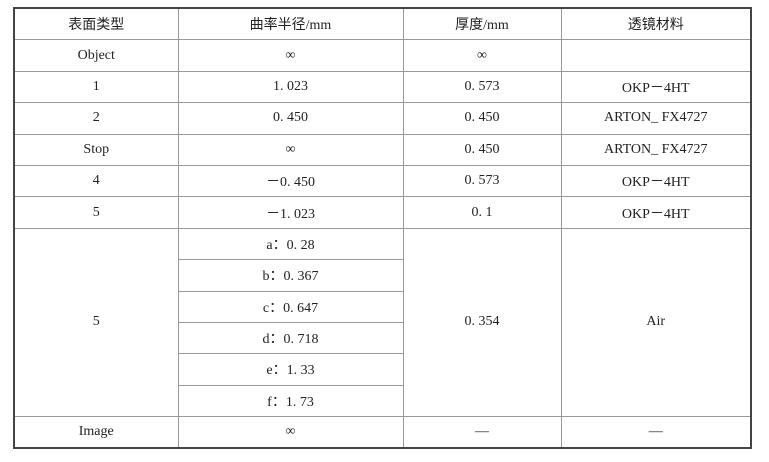  Describe the element at coordinates (482, 24) in the screenshot. I see `header-cell: 厚度/mm` at that location.